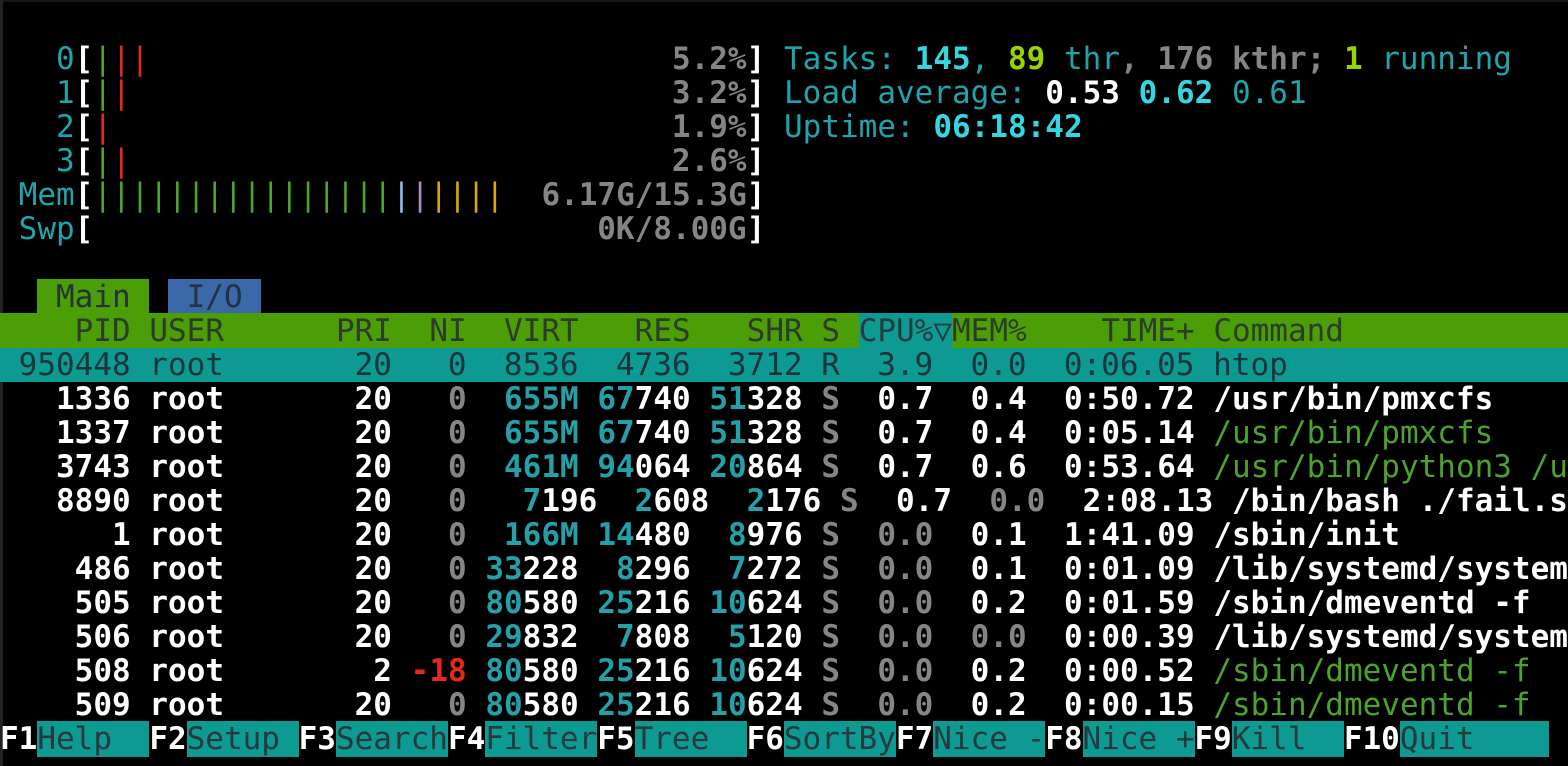 The height and width of the screenshot is (766, 1568). I want to click on fkey-quit-key: F10, so click(1371, 739).